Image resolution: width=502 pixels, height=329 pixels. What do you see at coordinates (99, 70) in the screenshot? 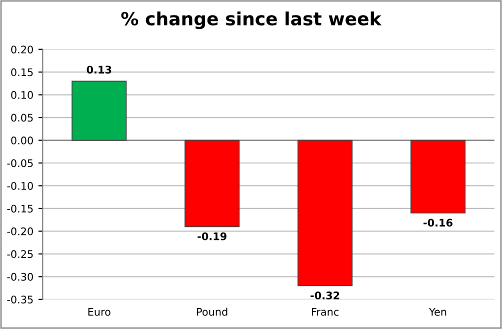
I see `data-label: 0.13` at bounding box center [99, 70].